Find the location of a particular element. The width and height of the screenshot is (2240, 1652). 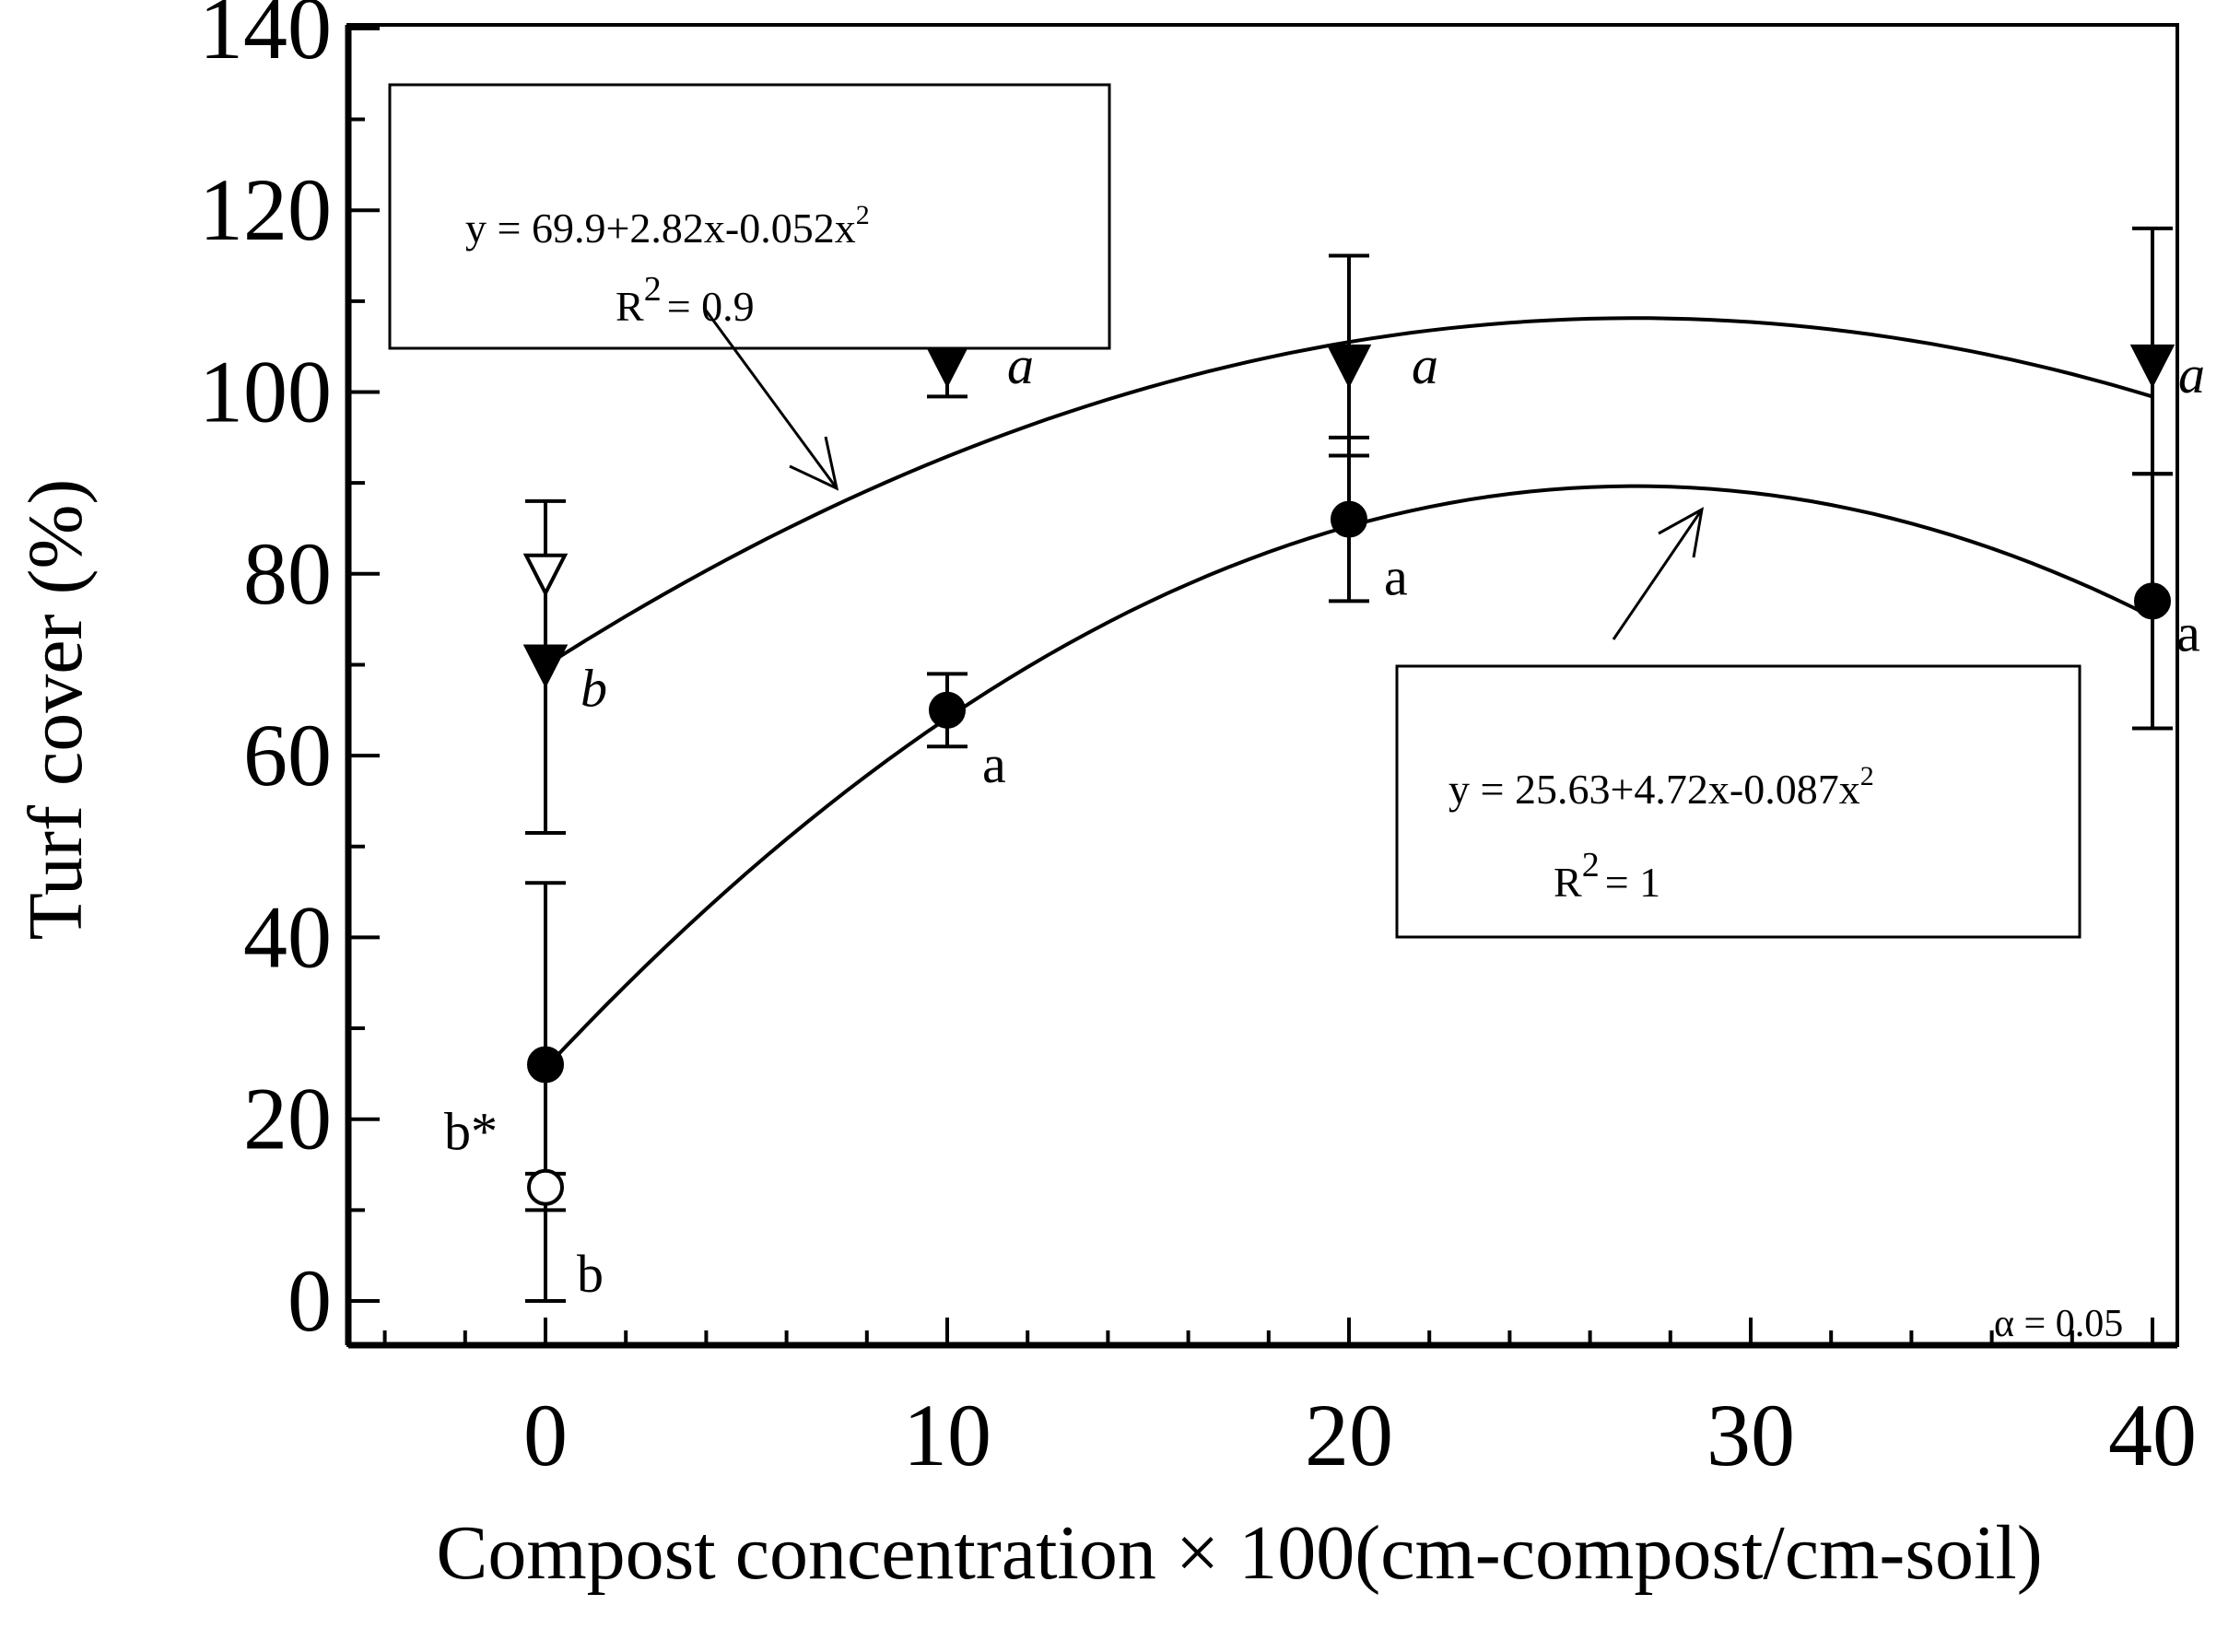

y-axis-title: Turf cover (%) is located at coordinates (56, 710).